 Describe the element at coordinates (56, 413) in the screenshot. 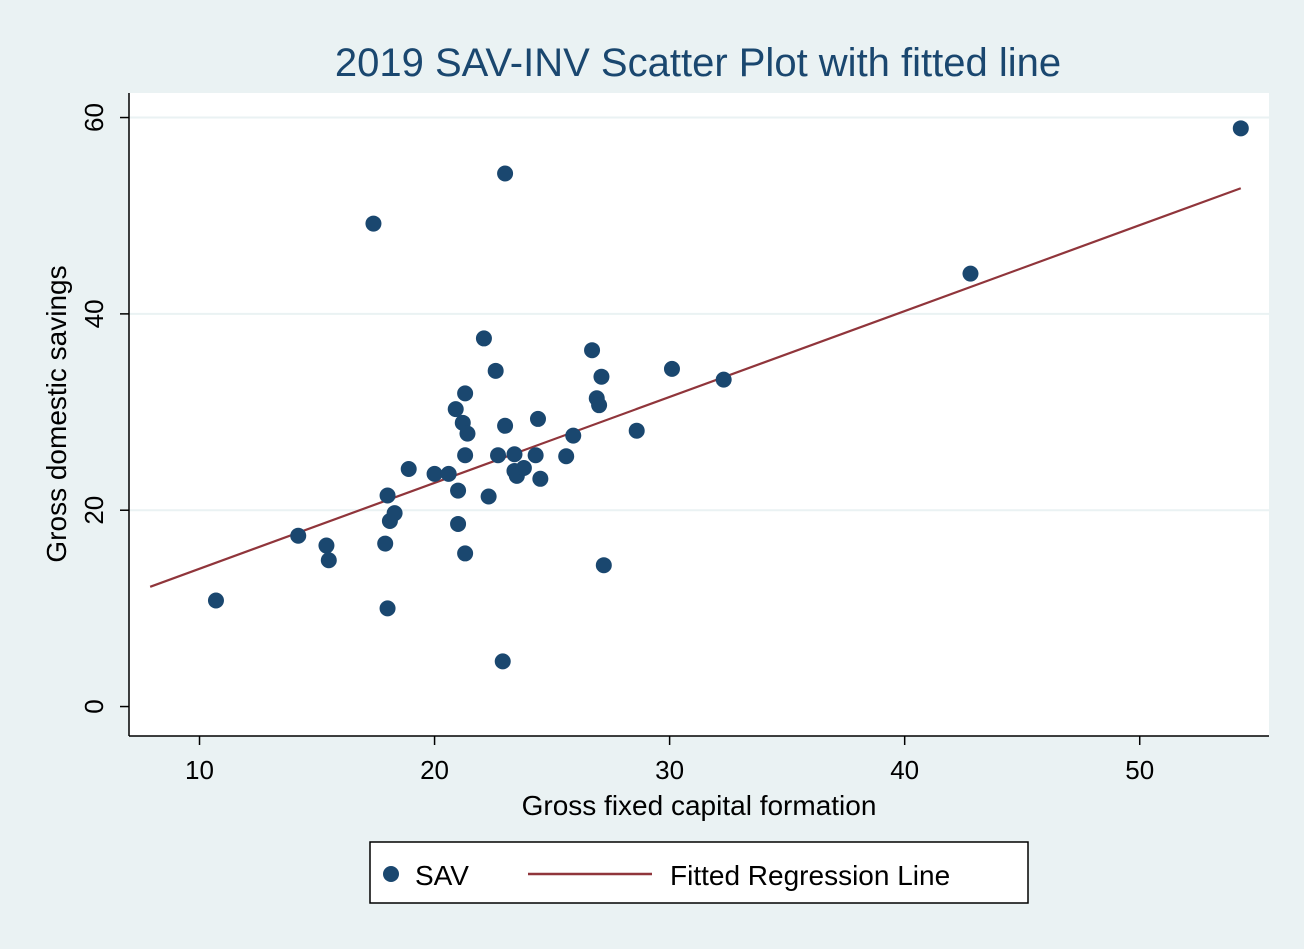

I see `y-axis-title: Gross domestic savings` at that location.